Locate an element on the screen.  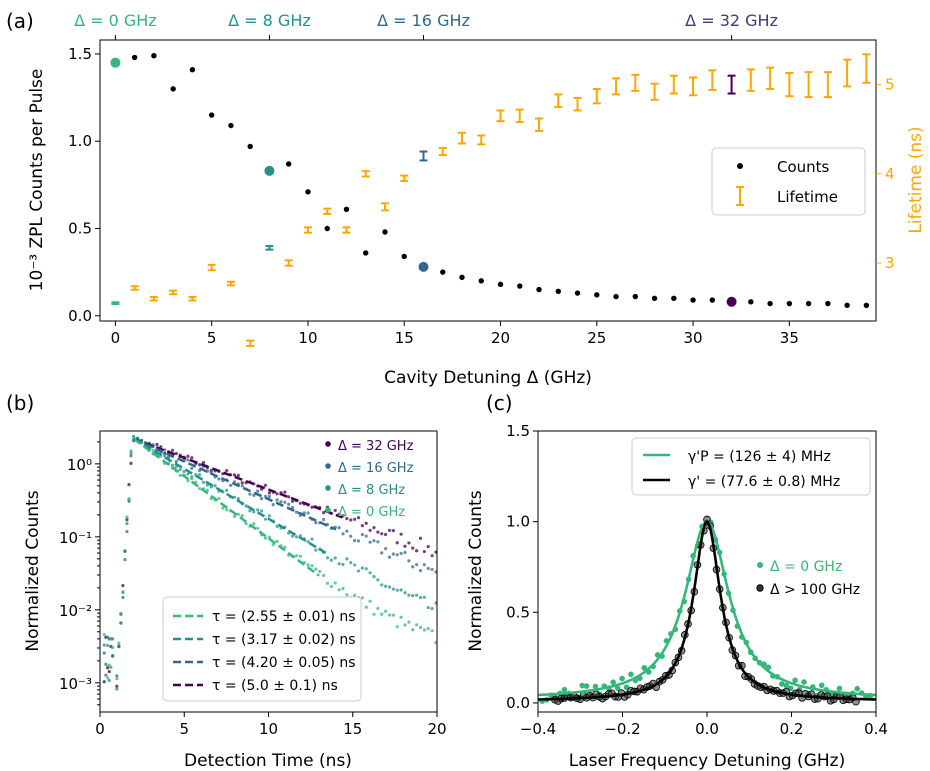
x-tick-label: 5 is located at coordinates (184, 729).